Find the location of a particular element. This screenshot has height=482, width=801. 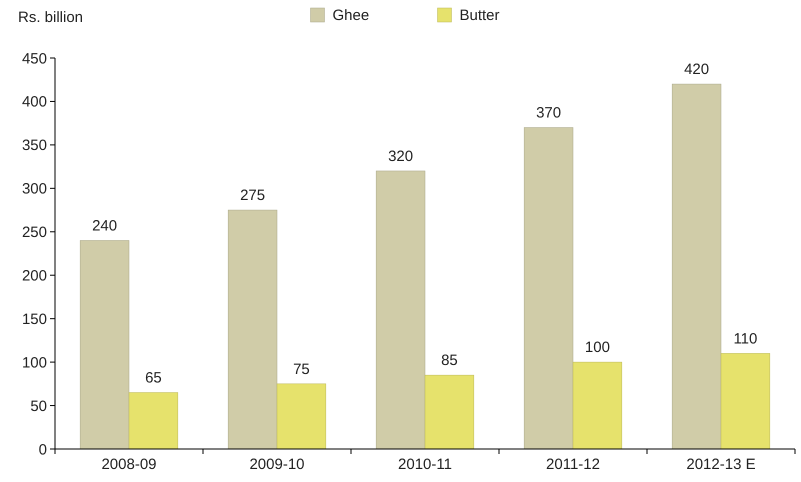

data-label: 100 is located at coordinates (597, 347).